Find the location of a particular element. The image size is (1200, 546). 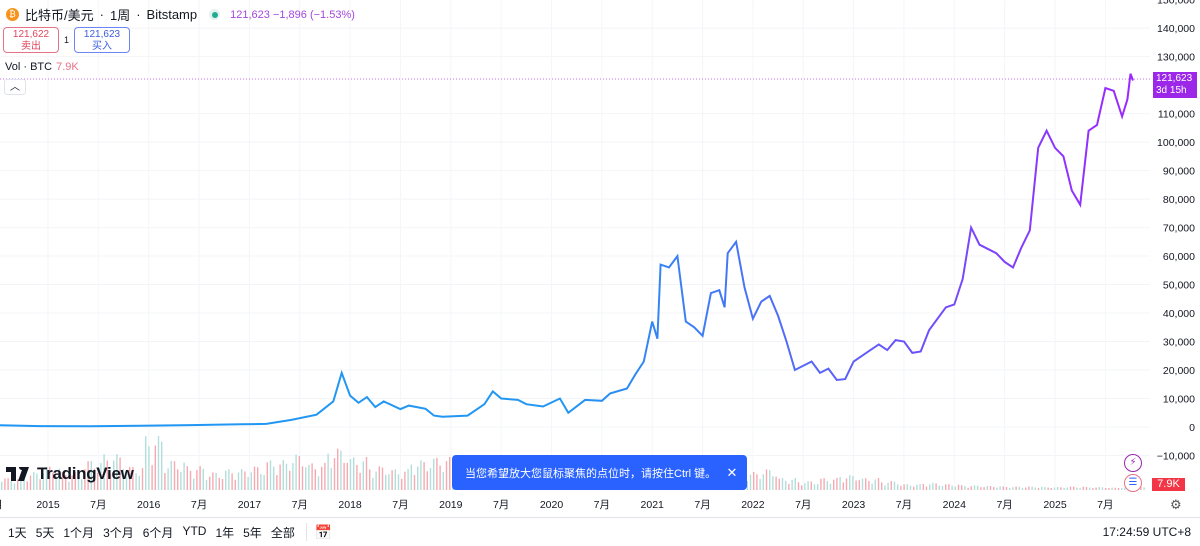

close-icon: ✕ is located at coordinates (732, 472).